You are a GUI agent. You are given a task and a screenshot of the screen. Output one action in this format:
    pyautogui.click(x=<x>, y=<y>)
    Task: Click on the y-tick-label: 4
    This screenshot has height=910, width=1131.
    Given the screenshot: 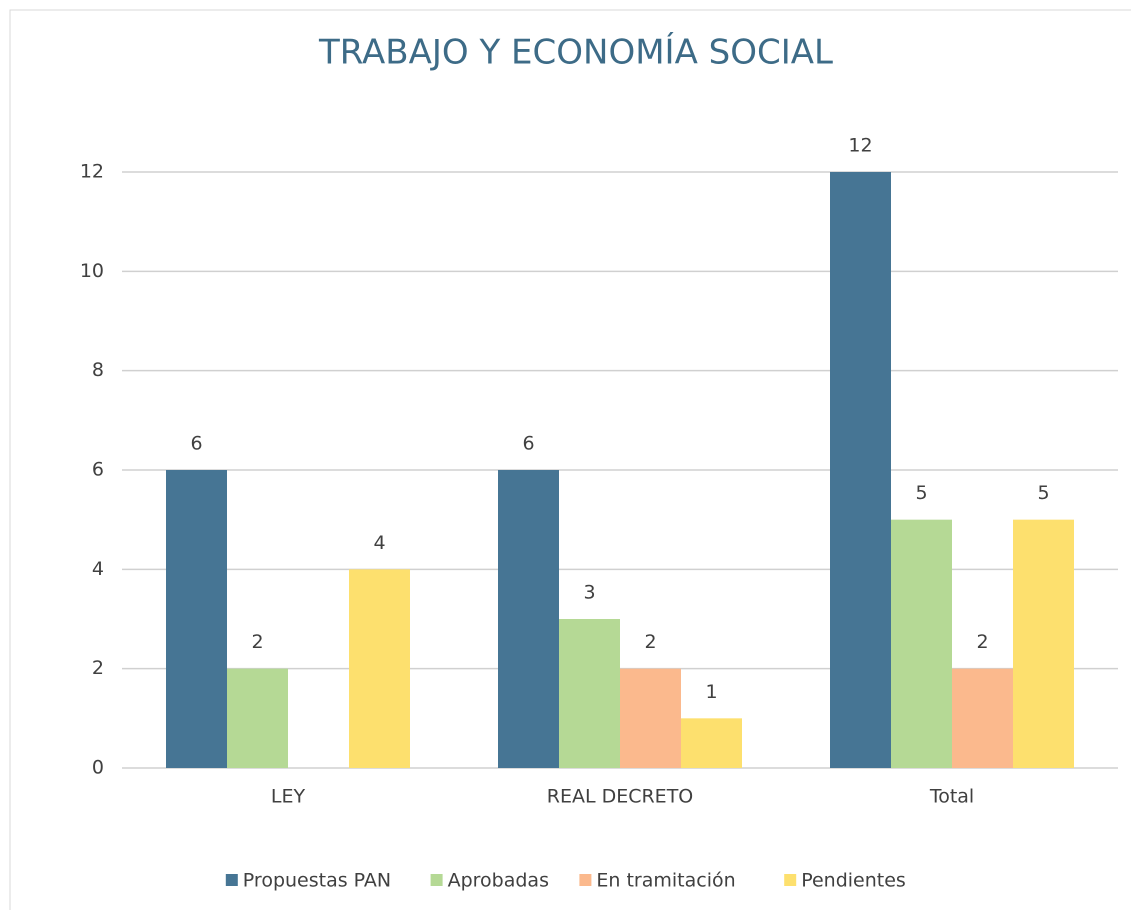 What is the action you would take?
    pyautogui.click(x=98, y=569)
    